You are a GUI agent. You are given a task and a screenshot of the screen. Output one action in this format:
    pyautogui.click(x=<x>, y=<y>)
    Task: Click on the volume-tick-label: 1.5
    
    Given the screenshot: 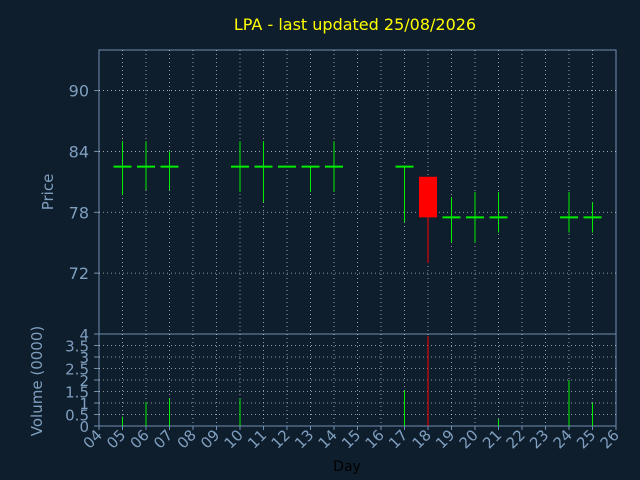 What is the action you would take?
    pyautogui.click(x=77, y=393)
    